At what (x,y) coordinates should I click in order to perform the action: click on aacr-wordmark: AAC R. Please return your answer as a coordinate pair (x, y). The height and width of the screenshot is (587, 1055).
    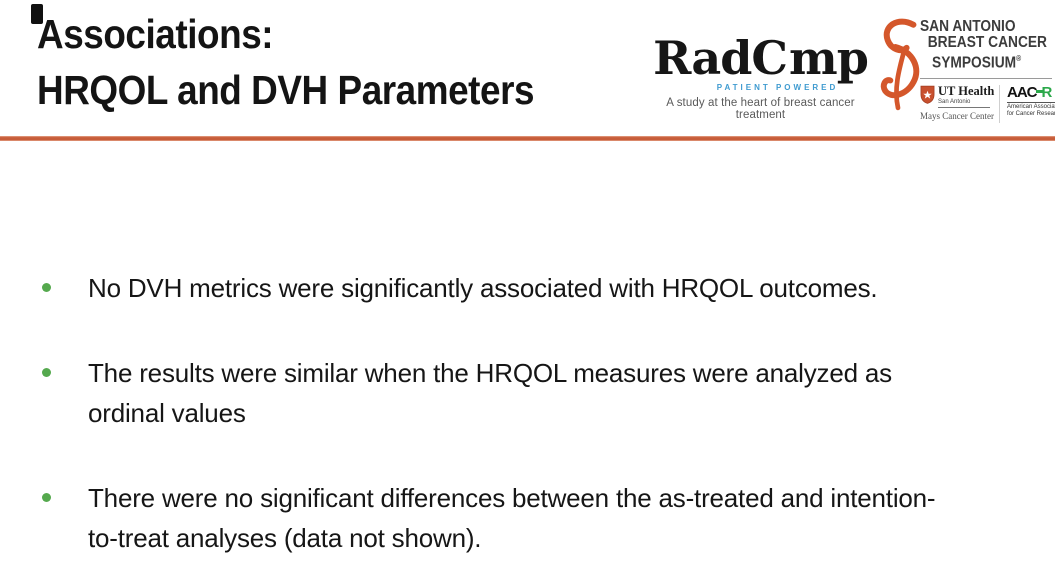
    Looking at the image, I should click on (1031, 92).